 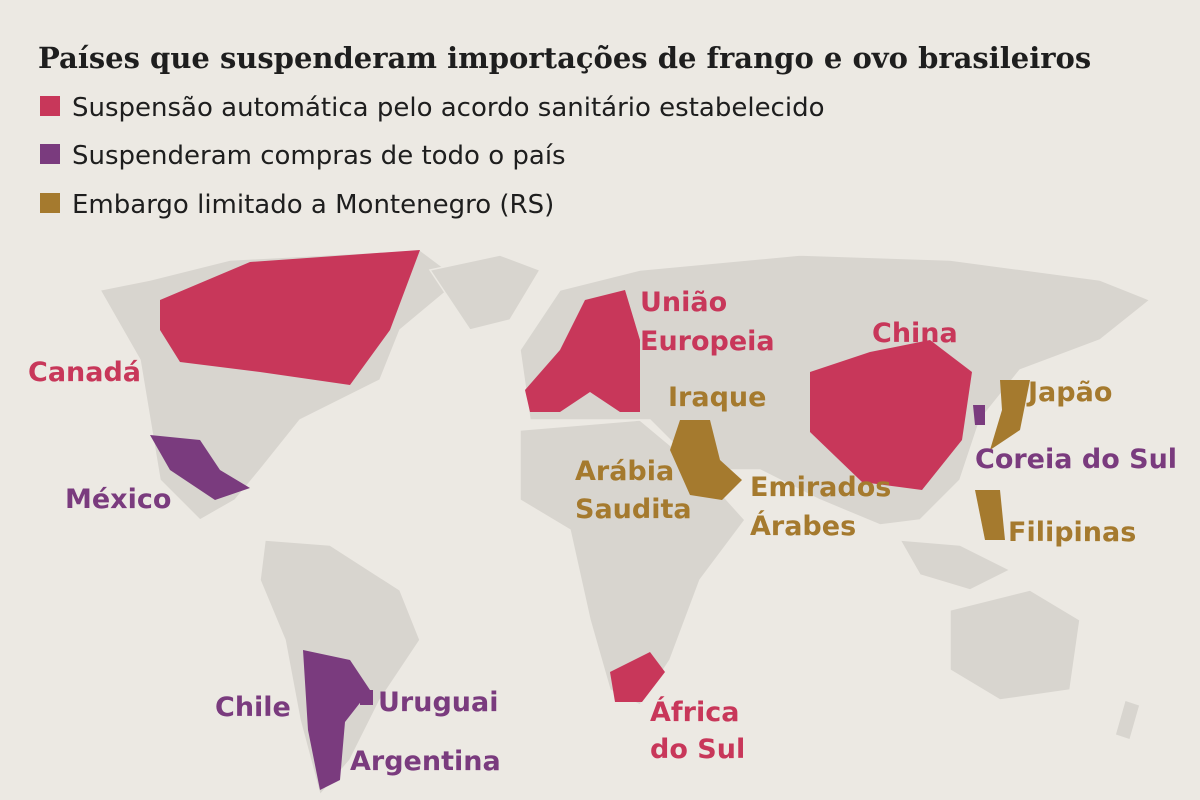 What do you see at coordinates (1069, 392) in the screenshot?
I see `country-label: Japão` at bounding box center [1069, 392].